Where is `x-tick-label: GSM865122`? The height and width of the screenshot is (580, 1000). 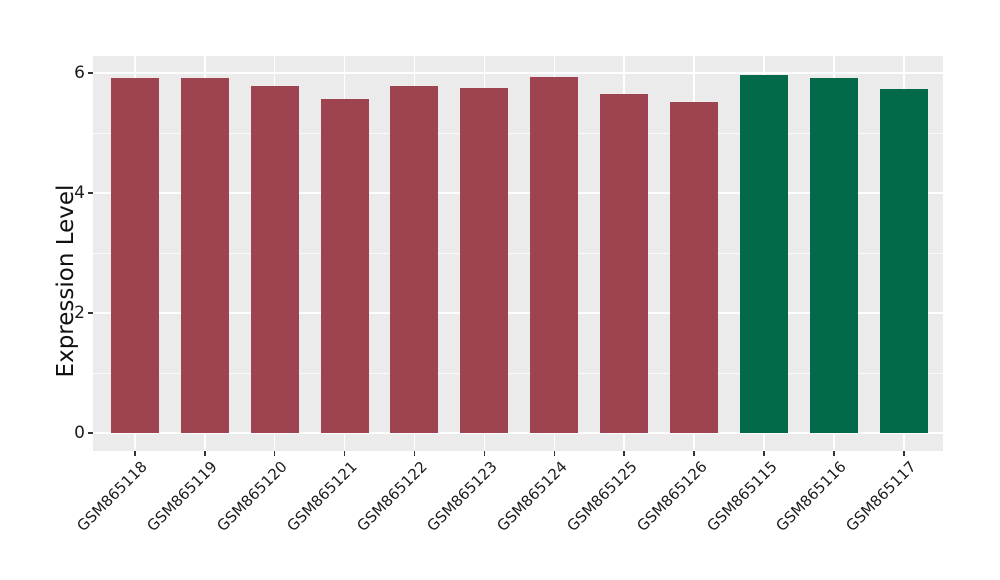
x-tick-label: GSM865122 is located at coordinates (392, 496).